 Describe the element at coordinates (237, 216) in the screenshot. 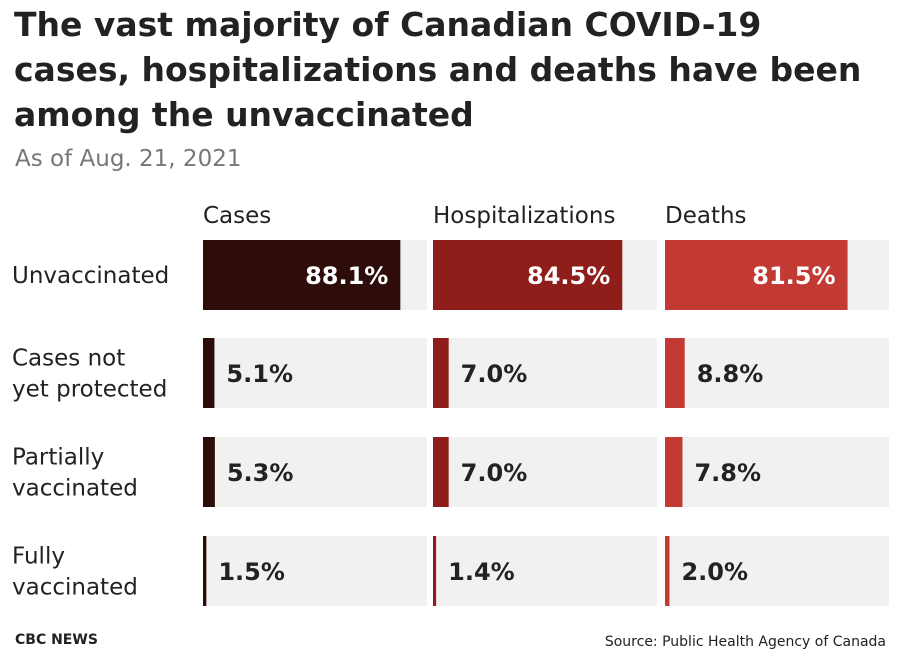

I see `column-header-cases: Cases` at that location.